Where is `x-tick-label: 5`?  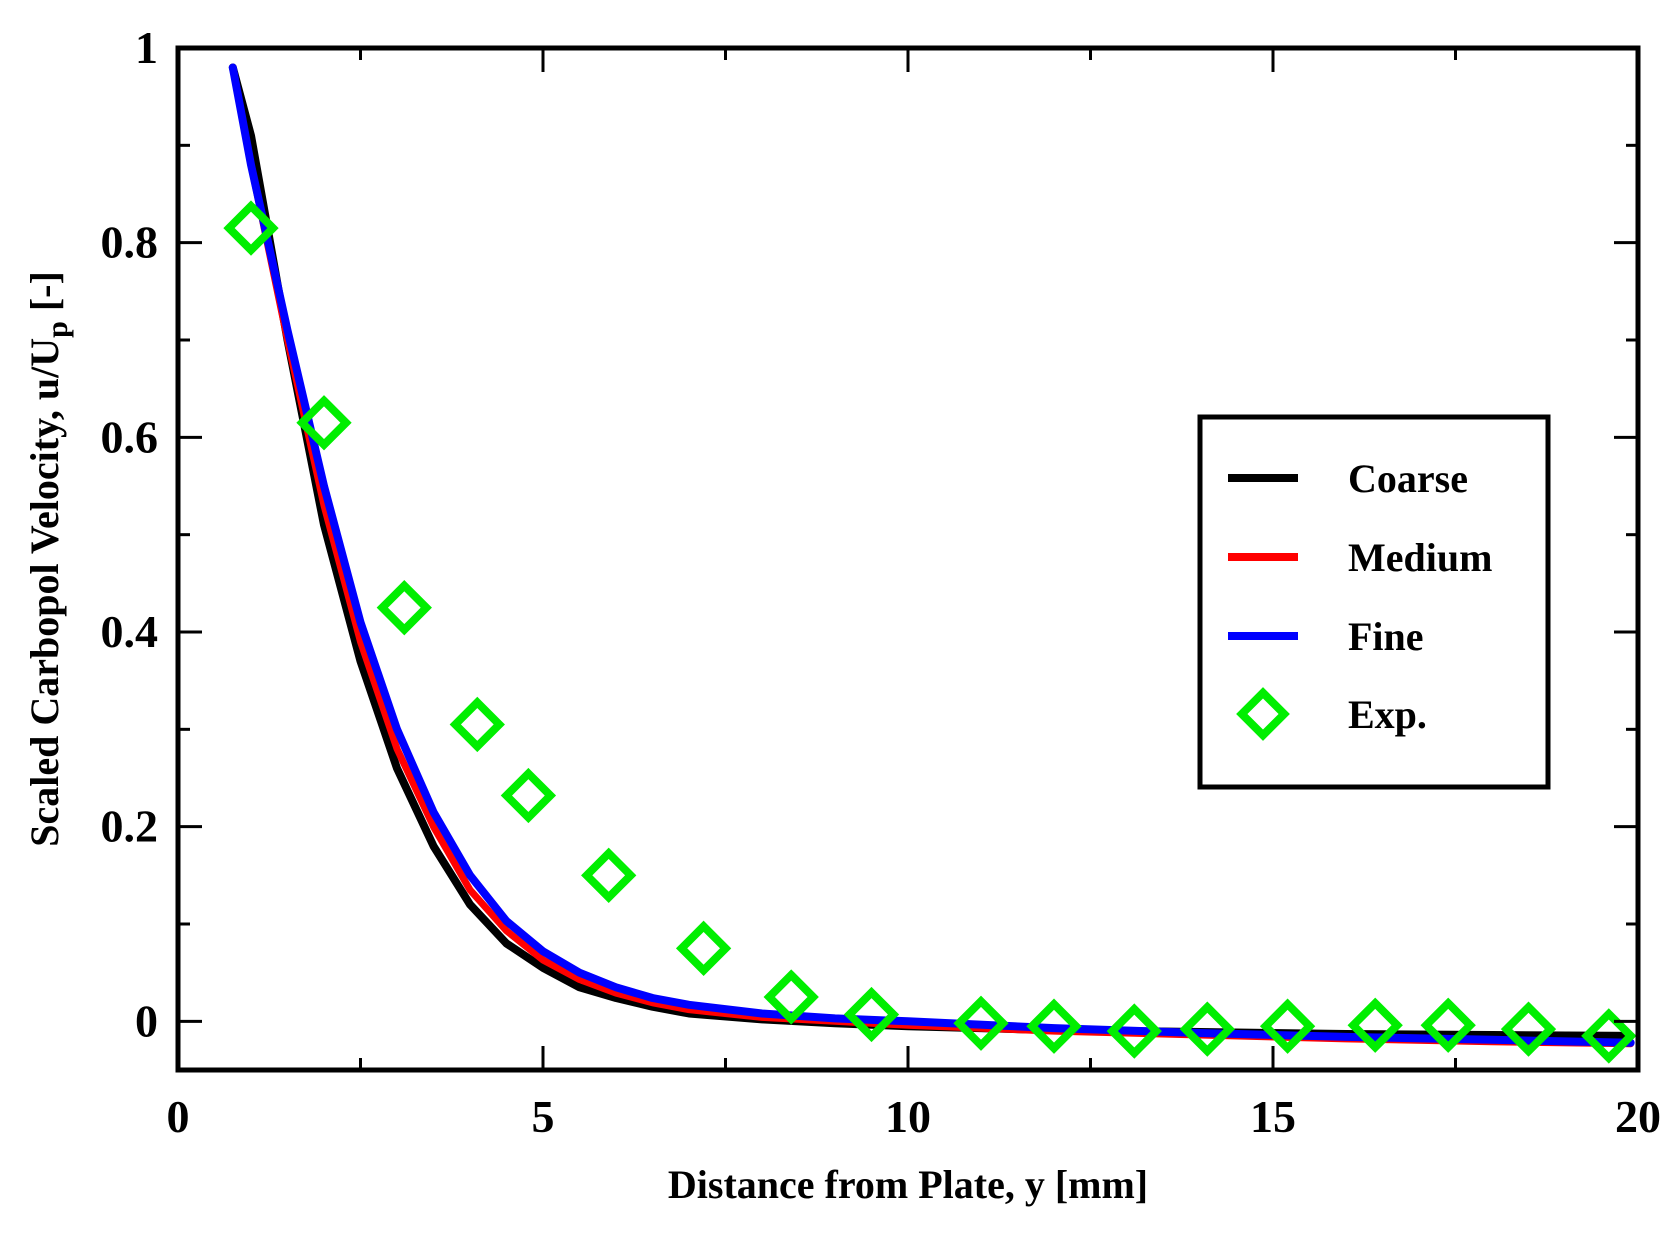
x-tick-label: 5 is located at coordinates (543, 1116).